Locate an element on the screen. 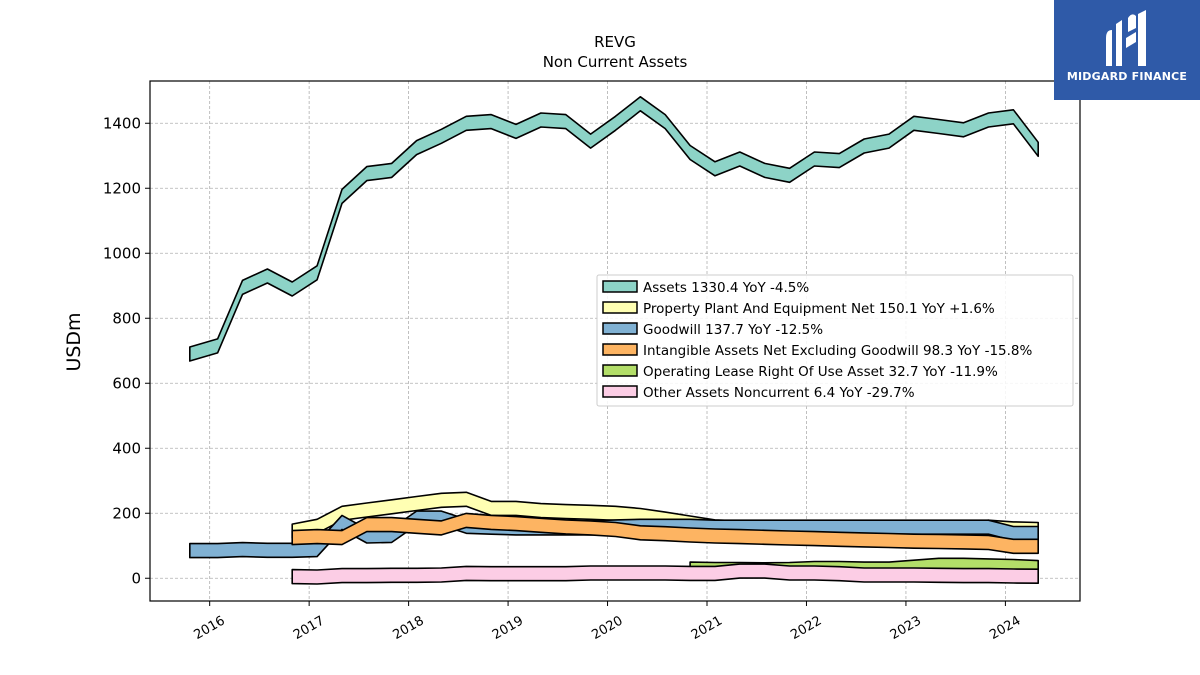 This screenshot has width=1200, height=675. y-tick-label: 1000 is located at coordinates (122, 253).